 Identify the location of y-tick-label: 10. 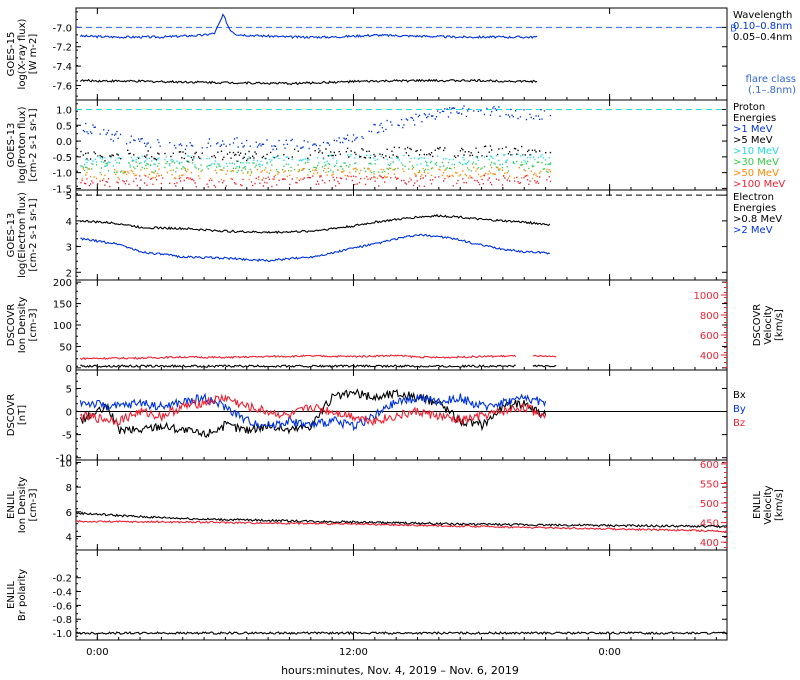
(65, 463).